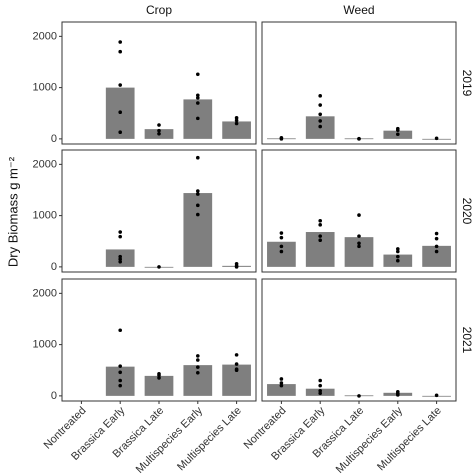 The height and width of the screenshot is (474, 474). What do you see at coordinates (12, 211) in the screenshot?
I see `y-axis-label: Dry Biomass g m⁻²` at bounding box center [12, 211].